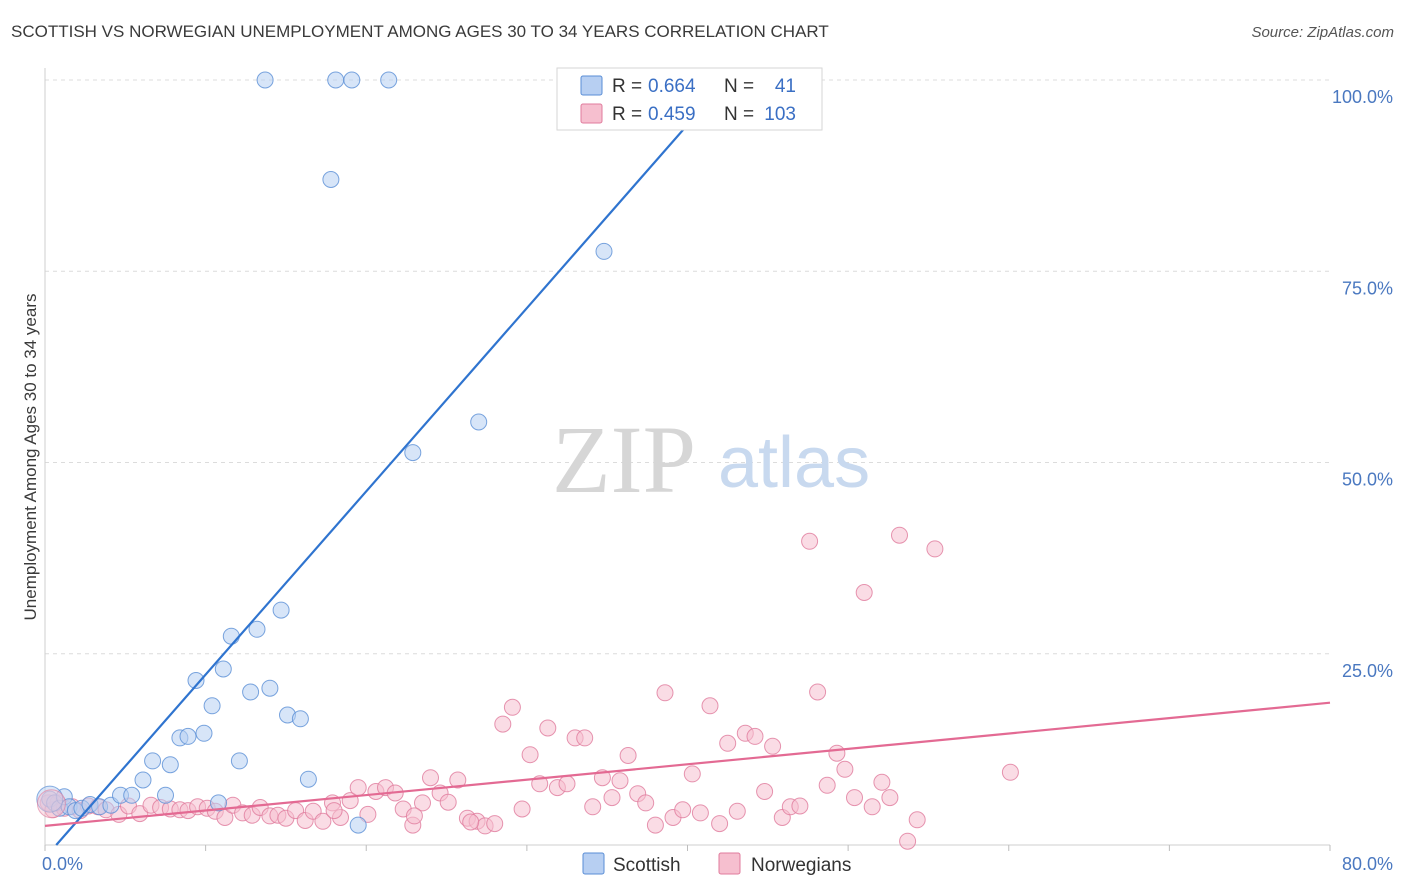  I want to click on bottom-legend-label-norwegians: Norwegians, so click(801, 865).